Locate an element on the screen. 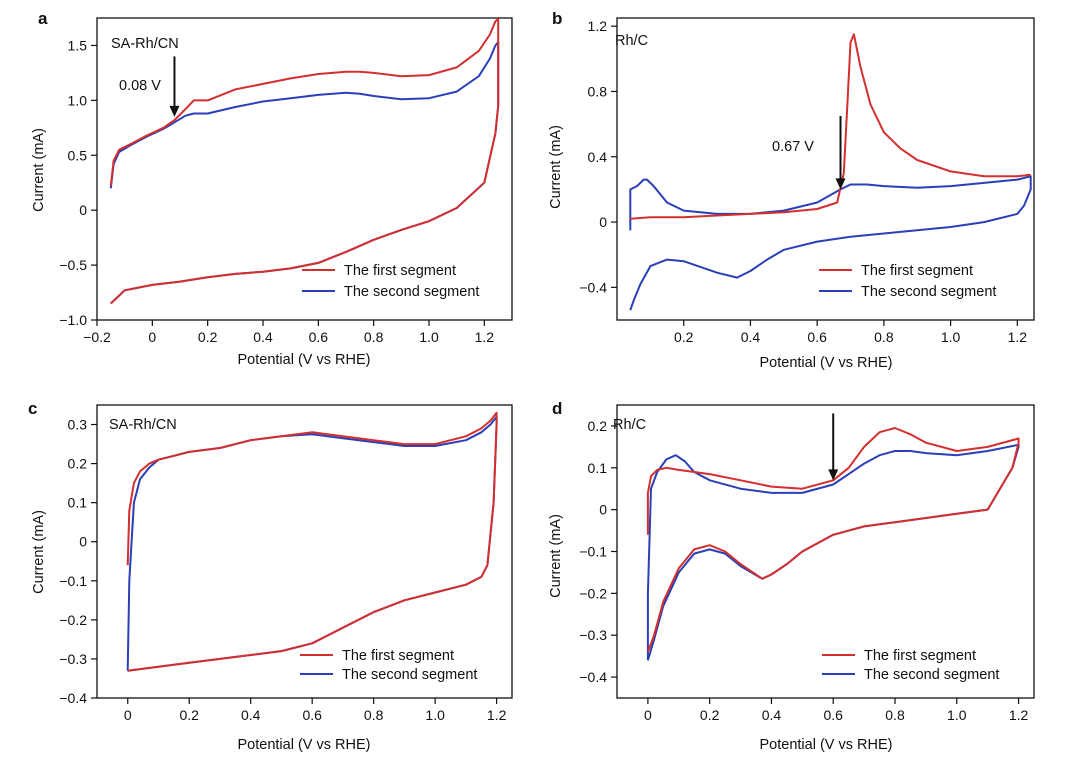  y-tick-label: 0.3 is located at coordinates (78, 425).